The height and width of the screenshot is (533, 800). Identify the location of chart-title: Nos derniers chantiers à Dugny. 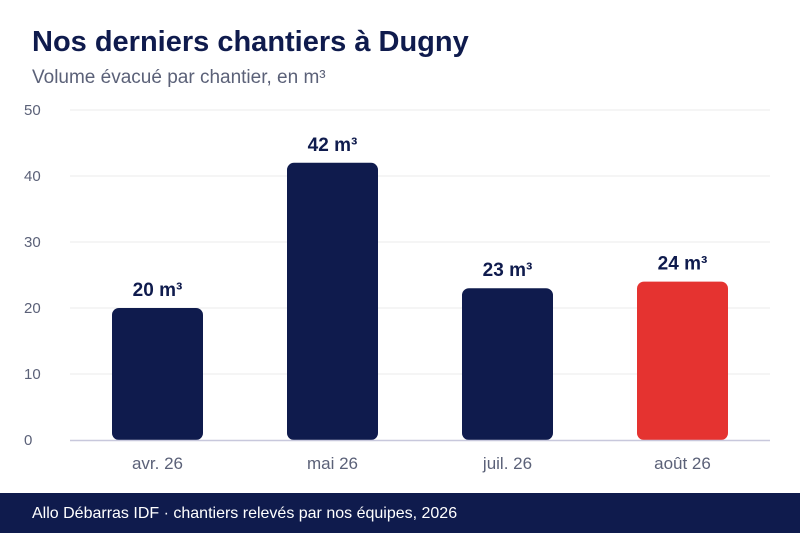
(250, 42).